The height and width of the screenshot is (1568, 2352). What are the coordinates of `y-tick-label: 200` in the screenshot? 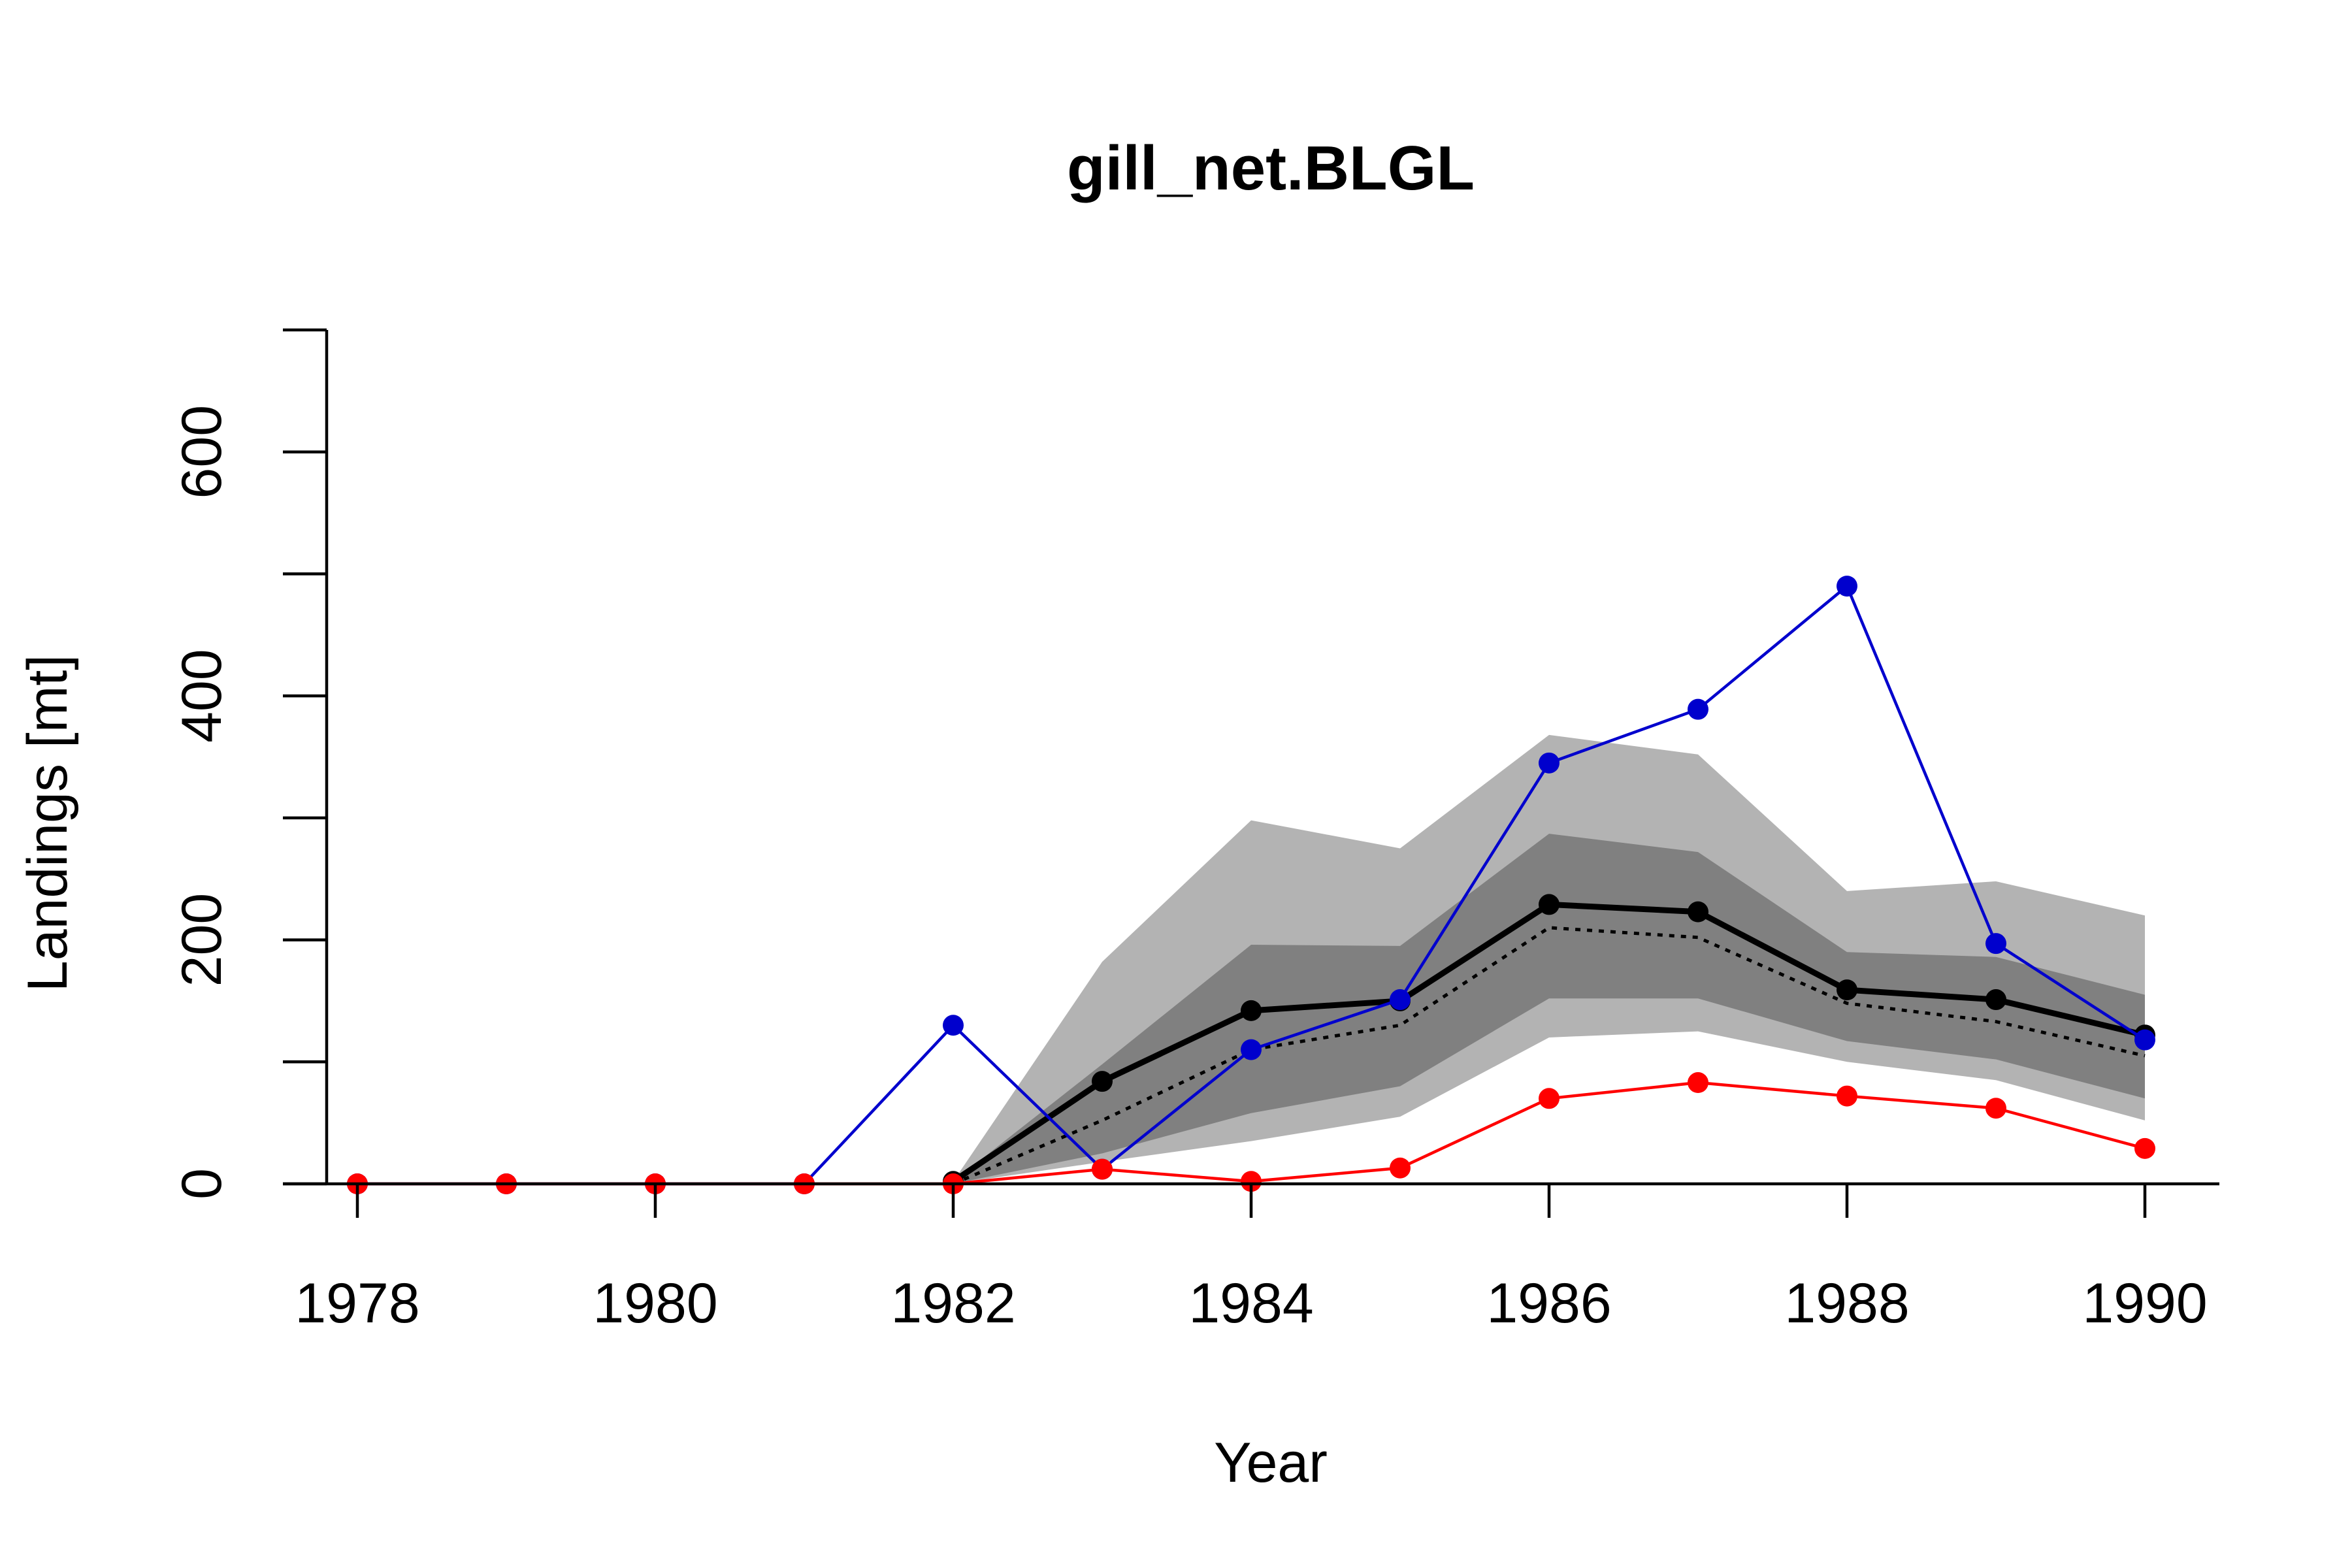 It's located at (202, 940).